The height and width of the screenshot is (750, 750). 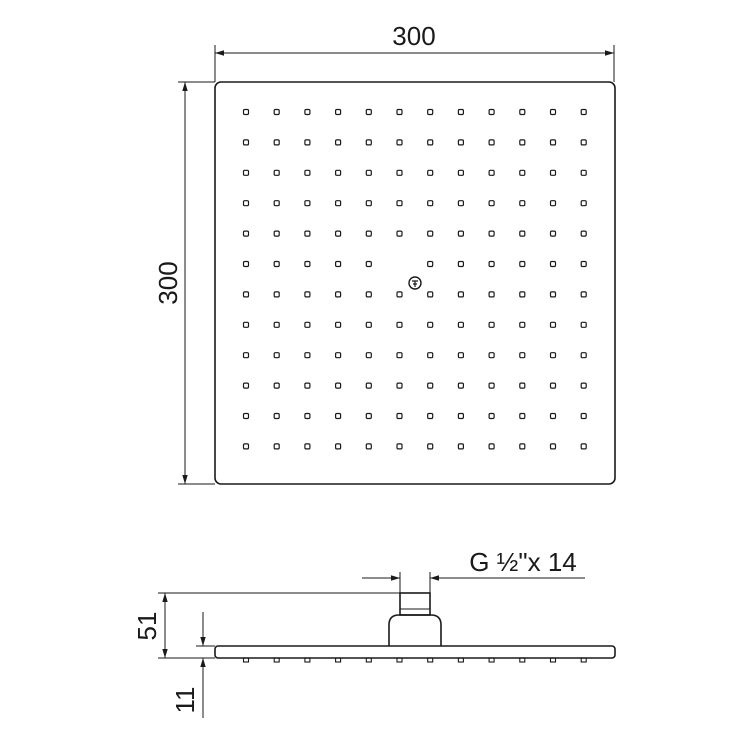 I want to click on height-dimension-label: 300, so click(x=168, y=282).